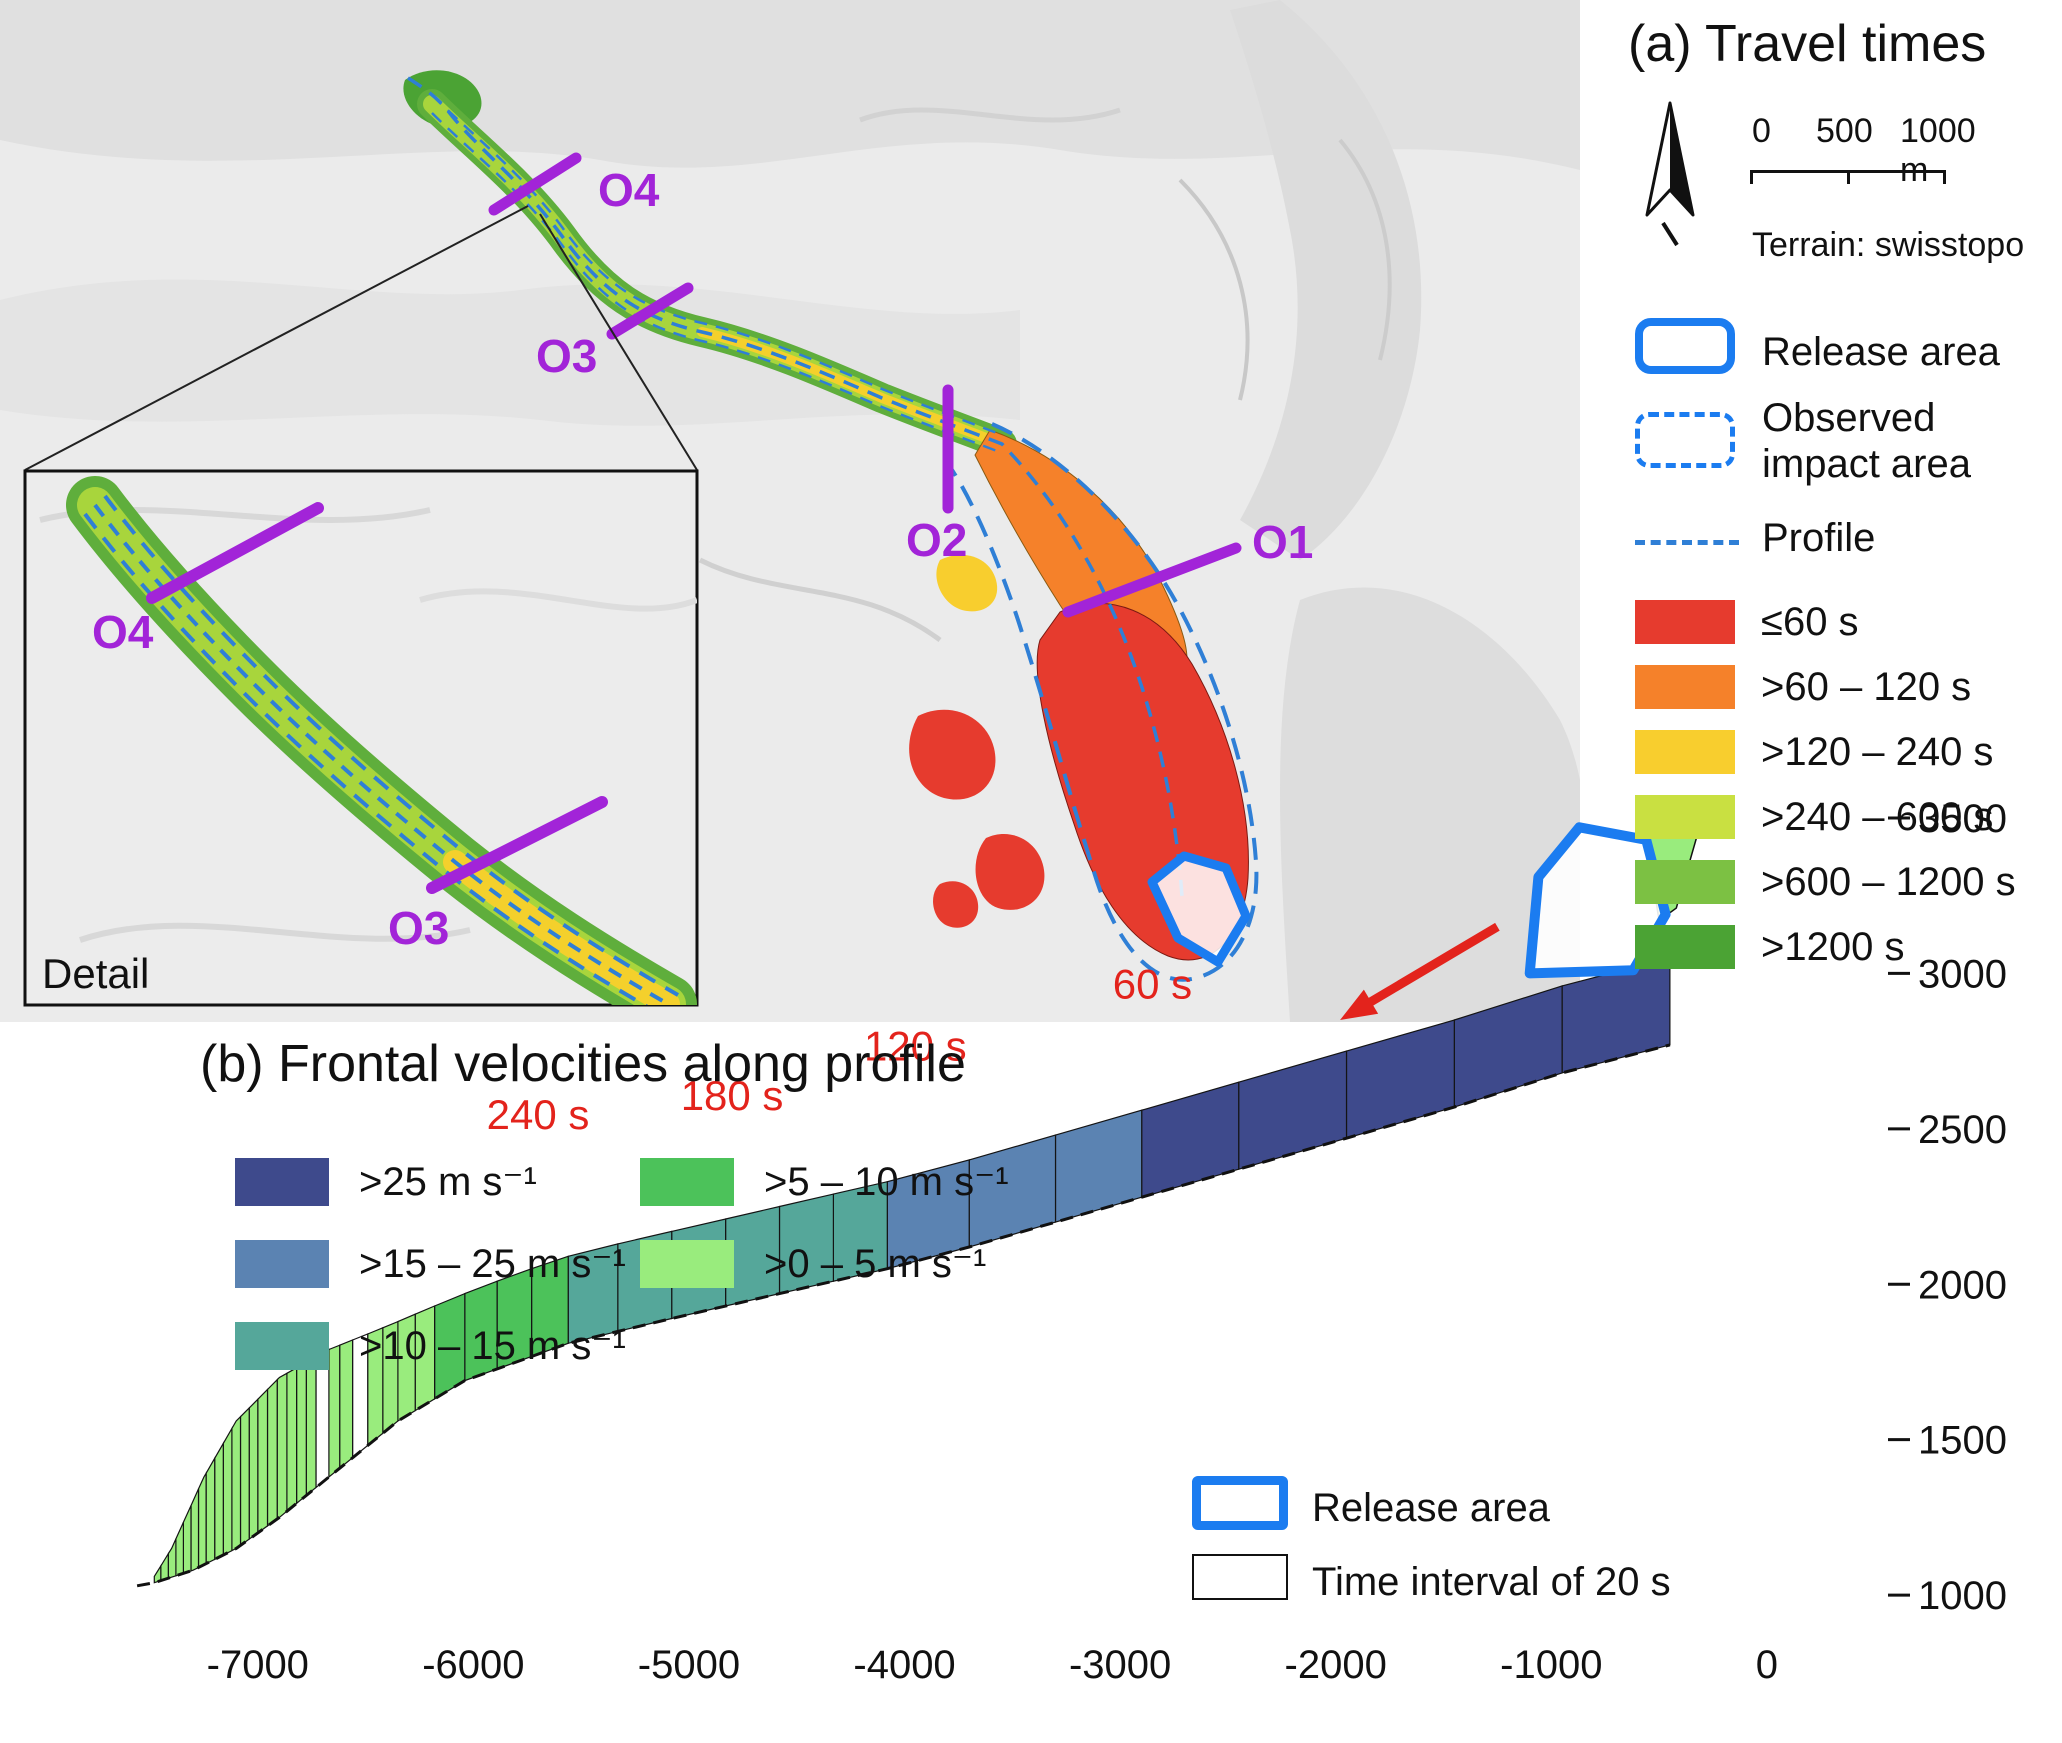 This screenshot has height=1743, width=2062. I want to click on travel-time-class-row: >600 – 1200 s, so click(1825, 882).